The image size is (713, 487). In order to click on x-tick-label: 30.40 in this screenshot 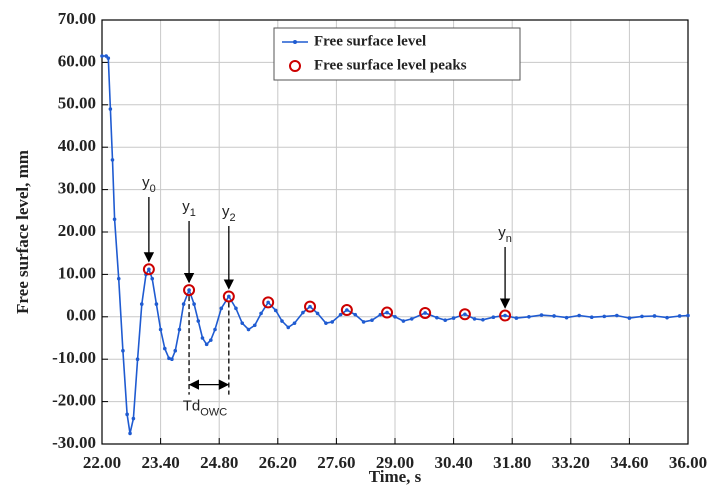, I will do `click(453, 462)`.